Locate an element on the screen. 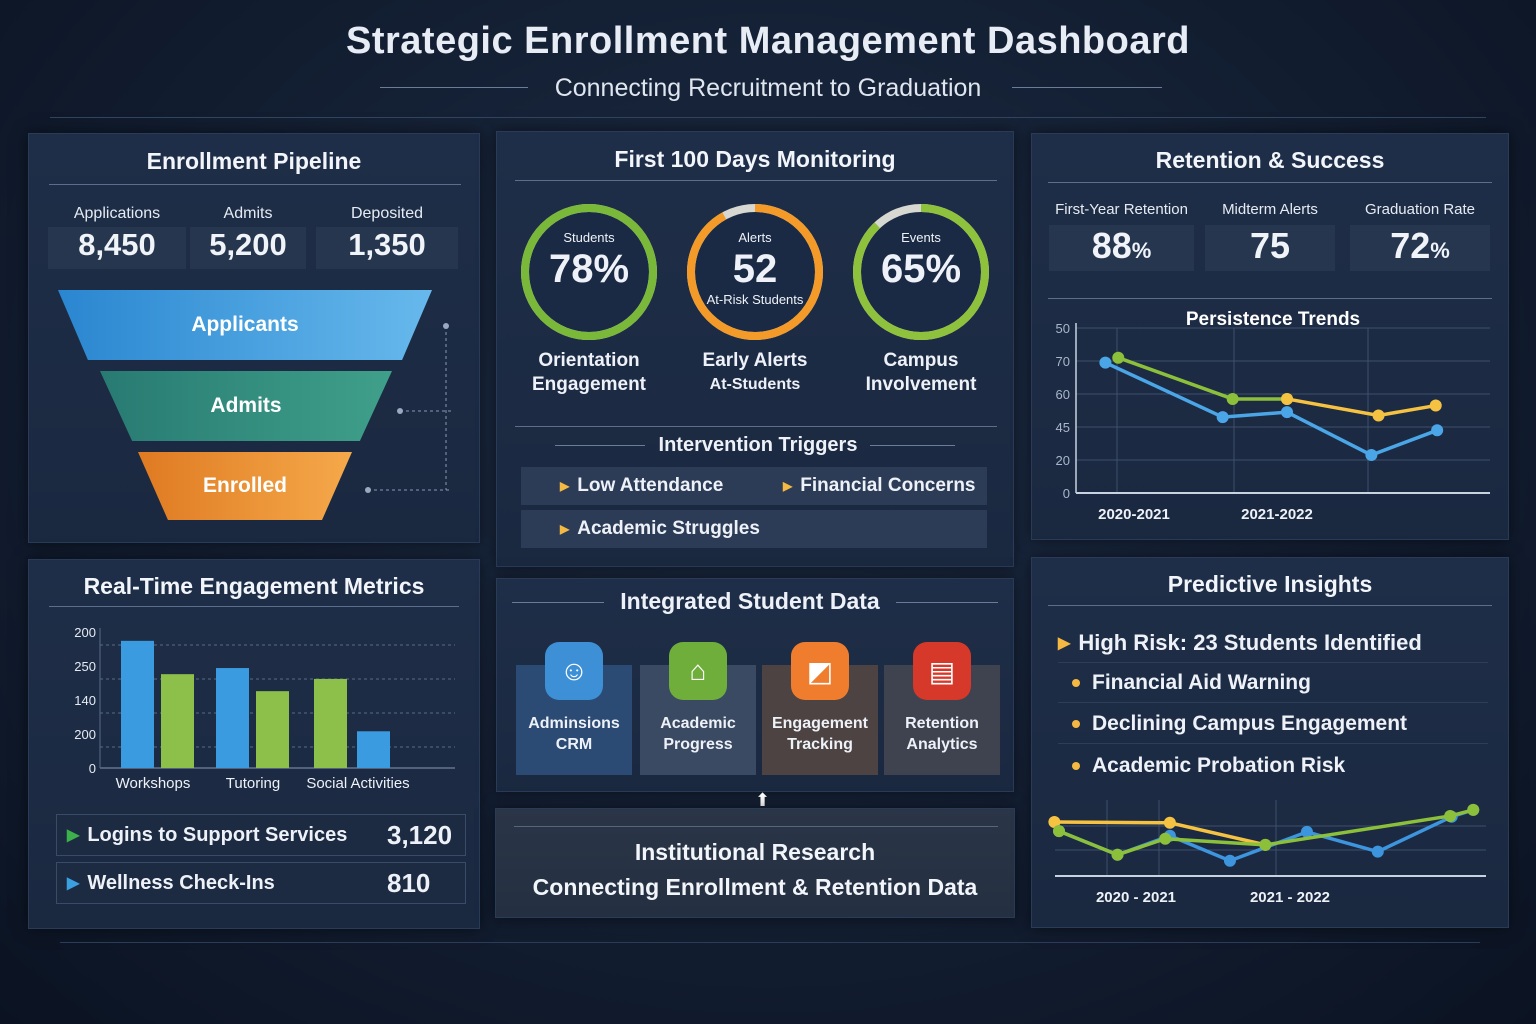  gauge-value: 65% is located at coordinates (921, 269).